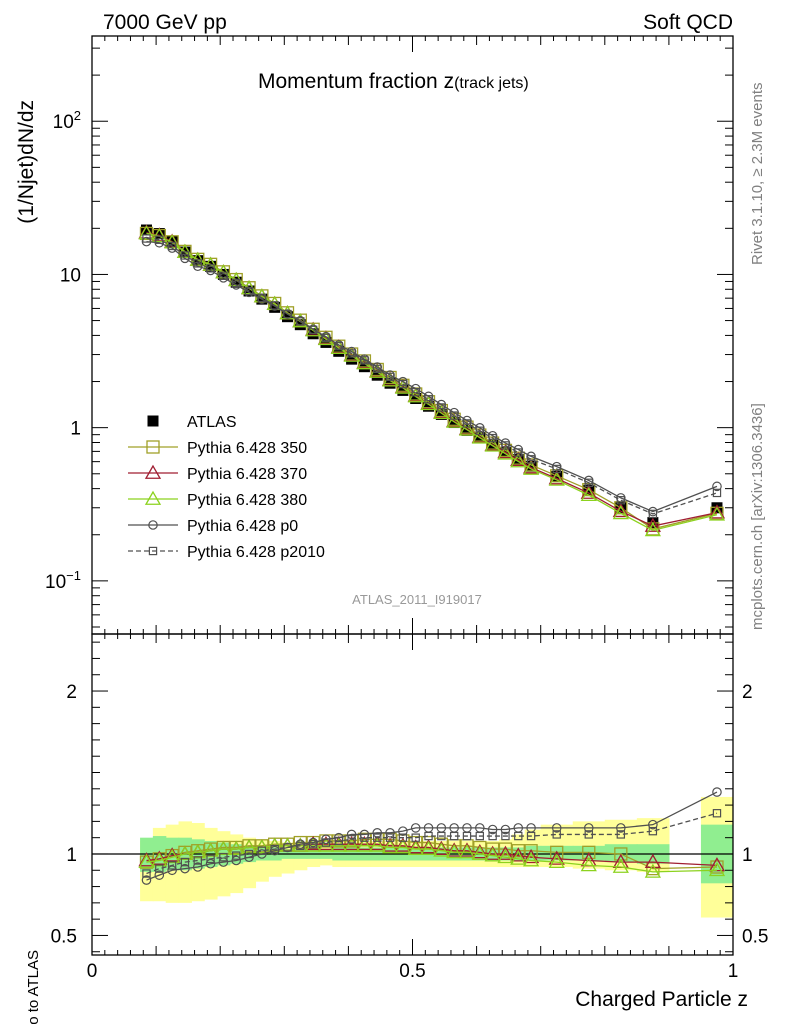  Describe the element at coordinates (70, 275) in the screenshot. I see `y-tick-label-2: 10` at that location.